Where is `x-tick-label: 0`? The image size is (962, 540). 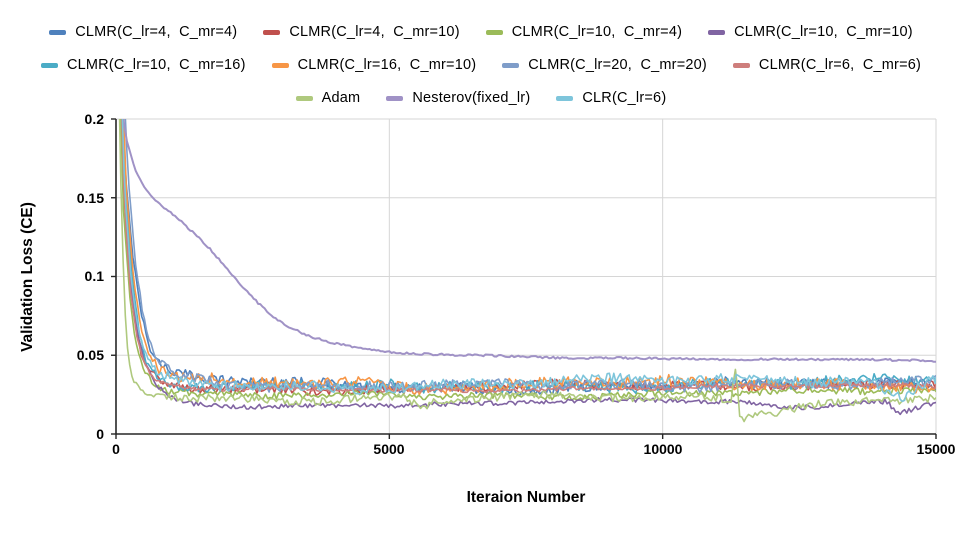 x-tick-label: 0 is located at coordinates (116, 449).